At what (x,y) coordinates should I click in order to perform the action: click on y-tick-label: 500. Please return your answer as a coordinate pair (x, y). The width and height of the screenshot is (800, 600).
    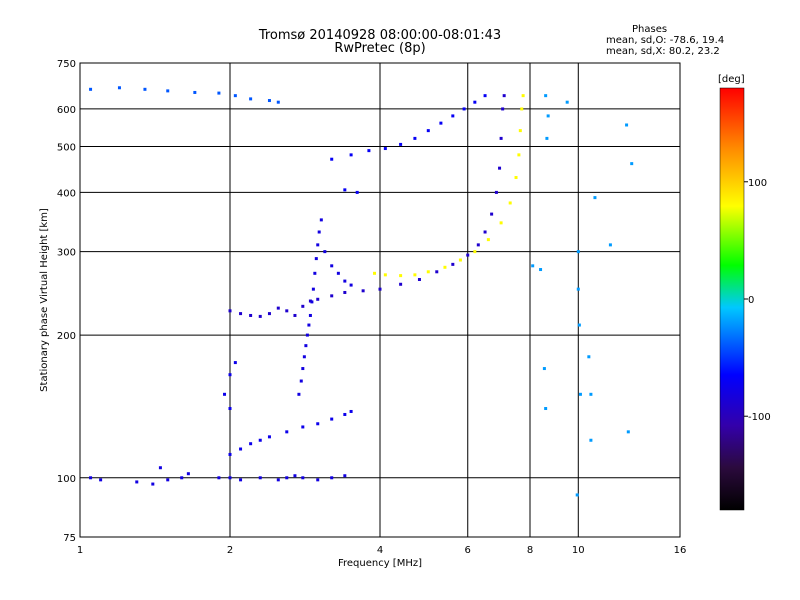
    Looking at the image, I should click on (66, 147).